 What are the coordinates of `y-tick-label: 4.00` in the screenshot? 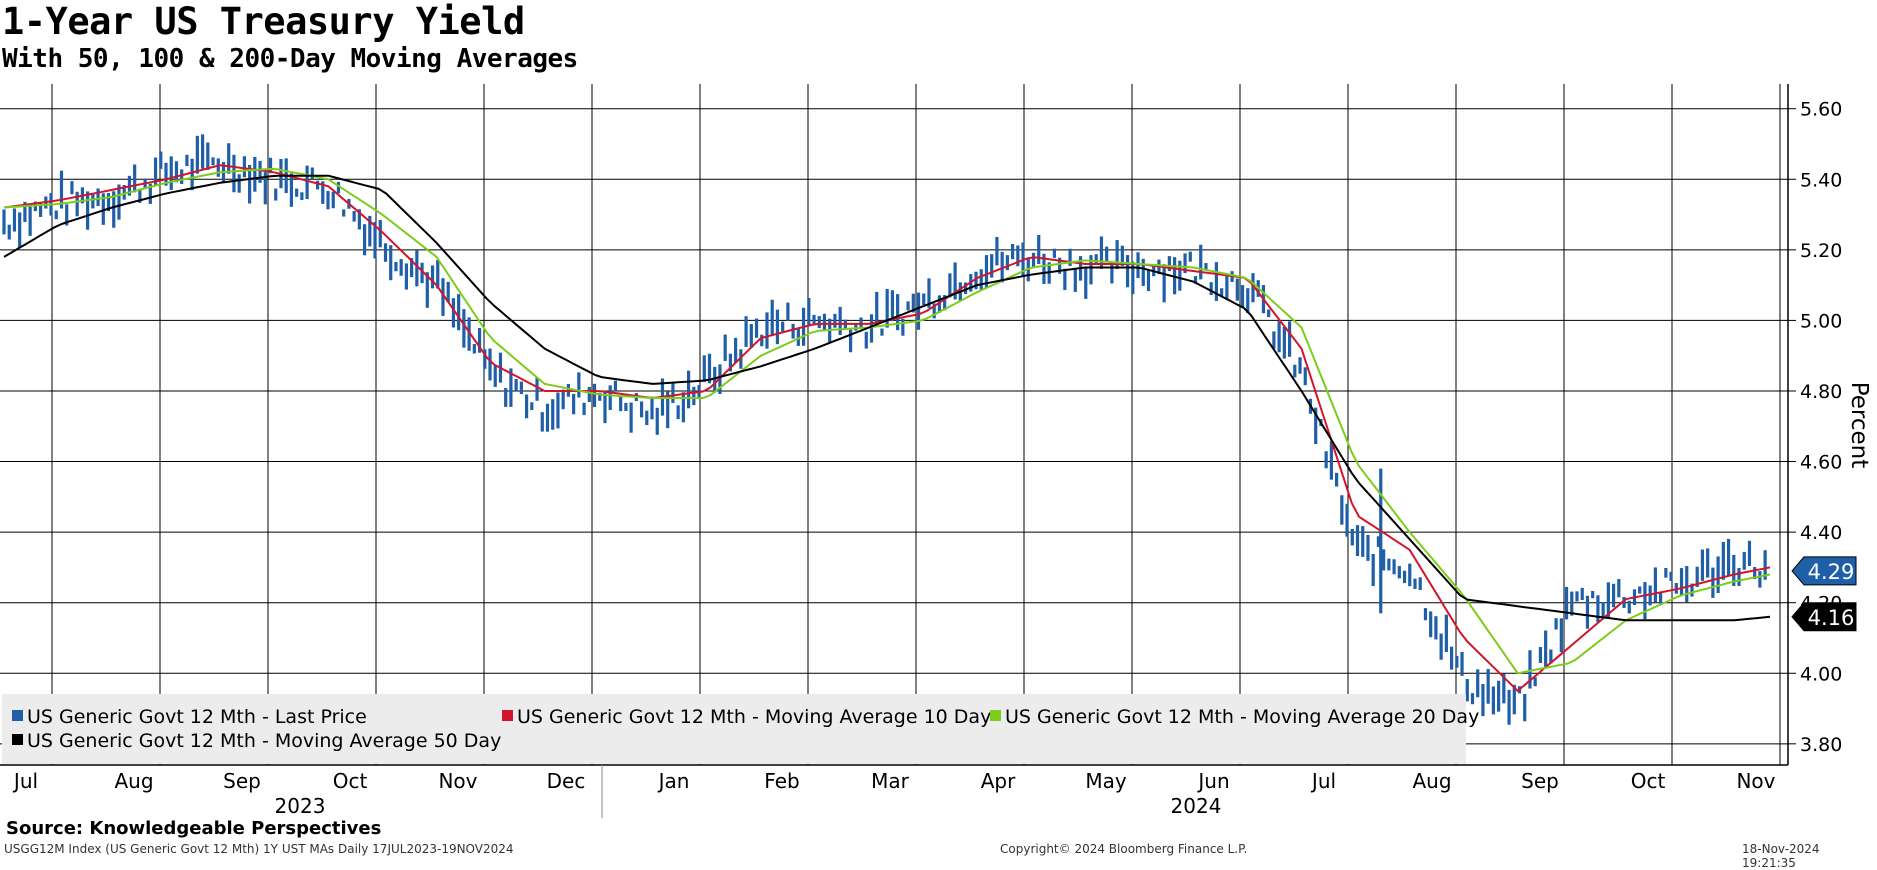 It's located at (1821, 674).